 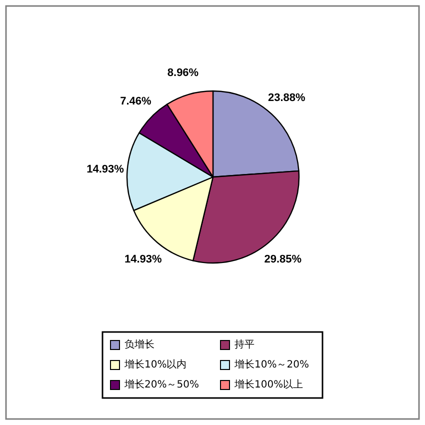 I want to click on data-label: 23.88%, so click(x=287, y=98).